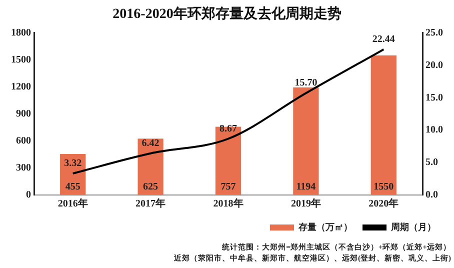  I want to click on x-tick-label: 2018年, so click(228, 204).